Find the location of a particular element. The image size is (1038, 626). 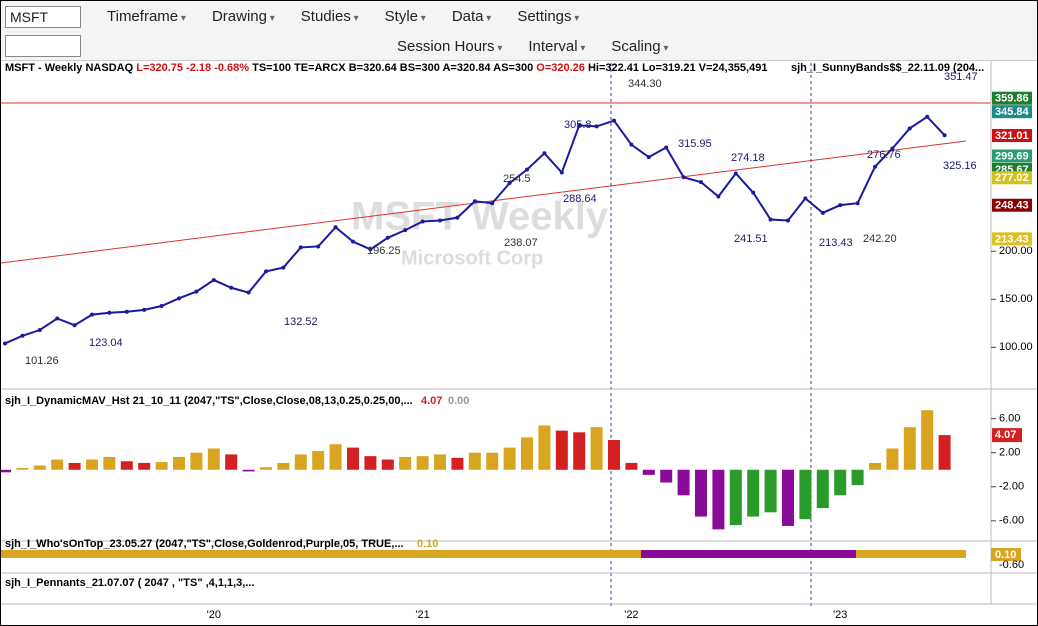

menu-item: Scaling is located at coordinates (639, 46).